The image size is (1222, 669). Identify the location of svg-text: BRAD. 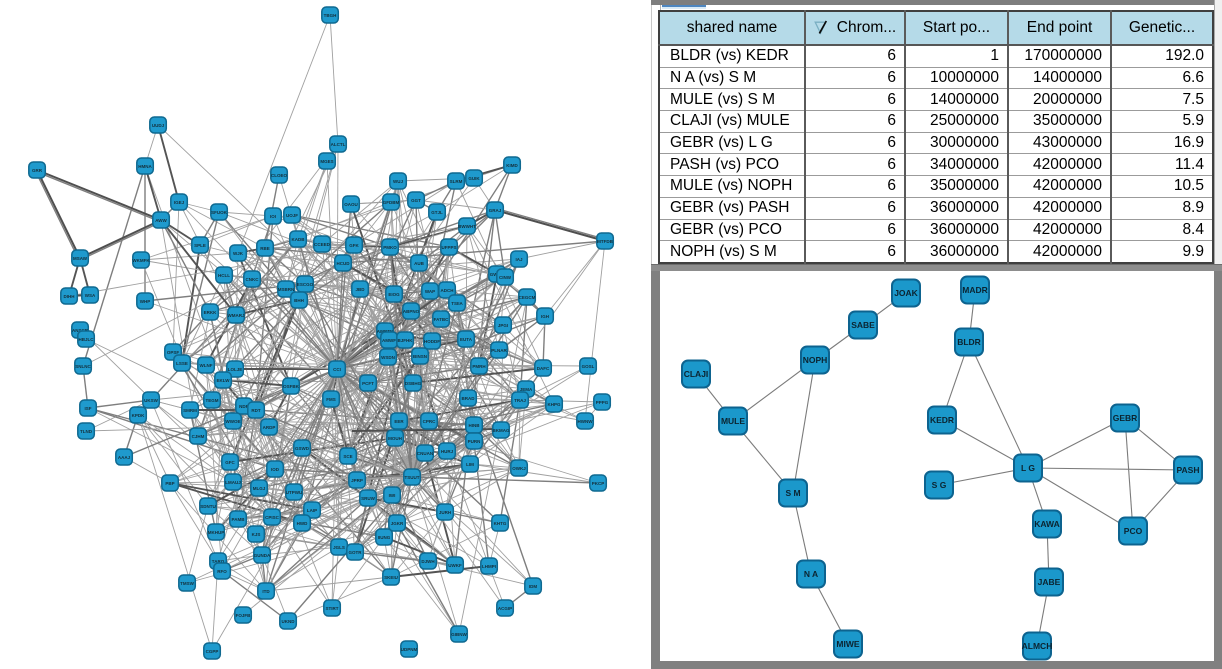
(469, 398).